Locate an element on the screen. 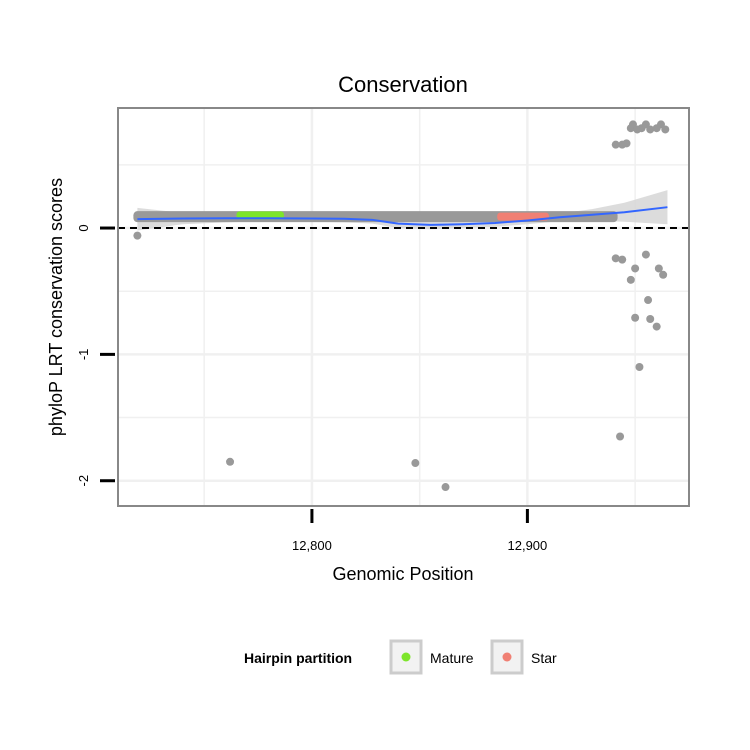 The height and width of the screenshot is (750, 750). y-tick-label: 0 is located at coordinates (83, 227).